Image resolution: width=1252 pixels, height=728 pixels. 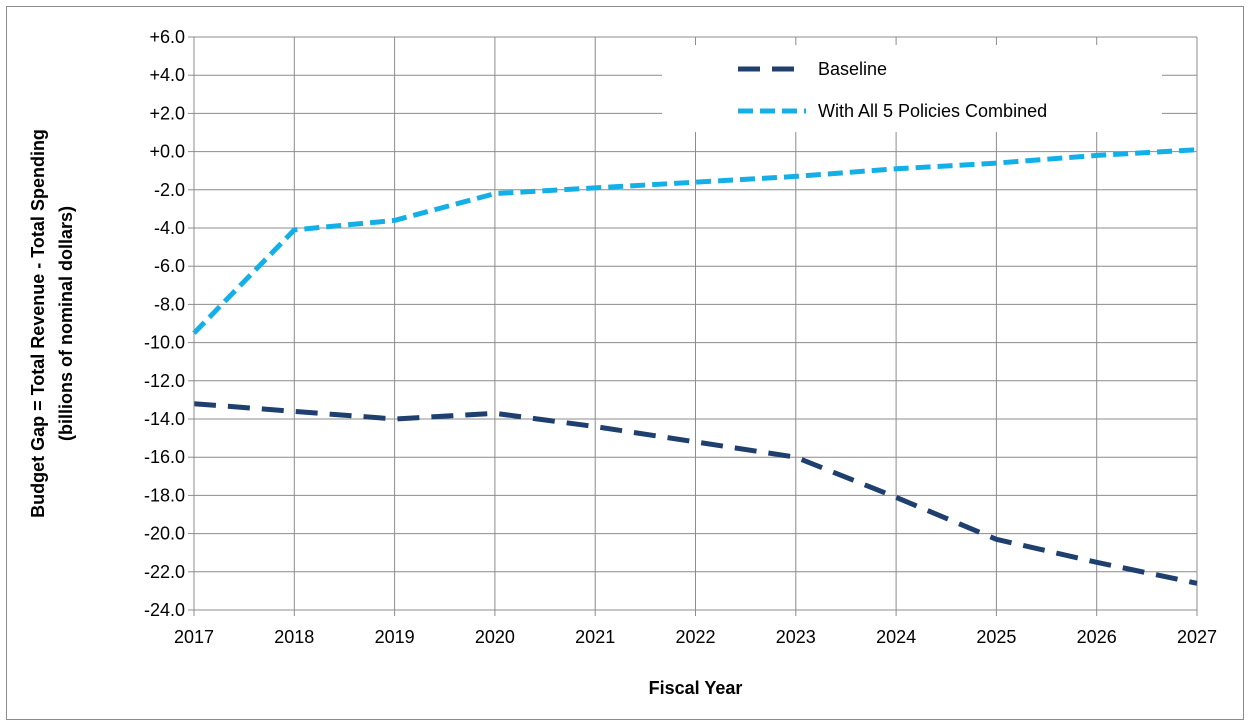 What do you see at coordinates (395, 637) in the screenshot?
I see `x-tick-label: 2019` at bounding box center [395, 637].